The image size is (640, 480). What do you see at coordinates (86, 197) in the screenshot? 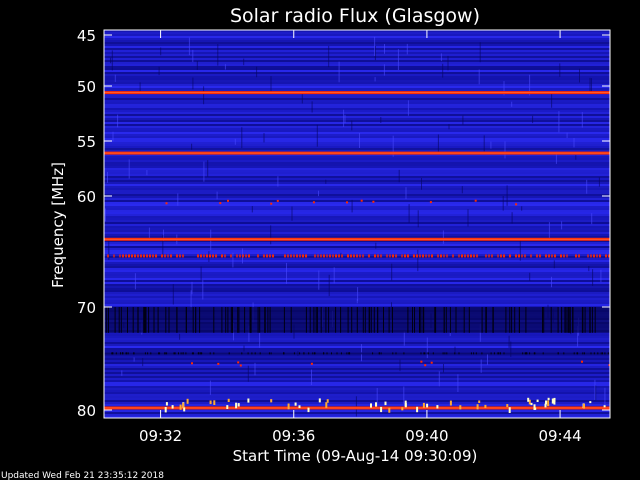
I see `y-tick-label: 60` at bounding box center [86, 197].